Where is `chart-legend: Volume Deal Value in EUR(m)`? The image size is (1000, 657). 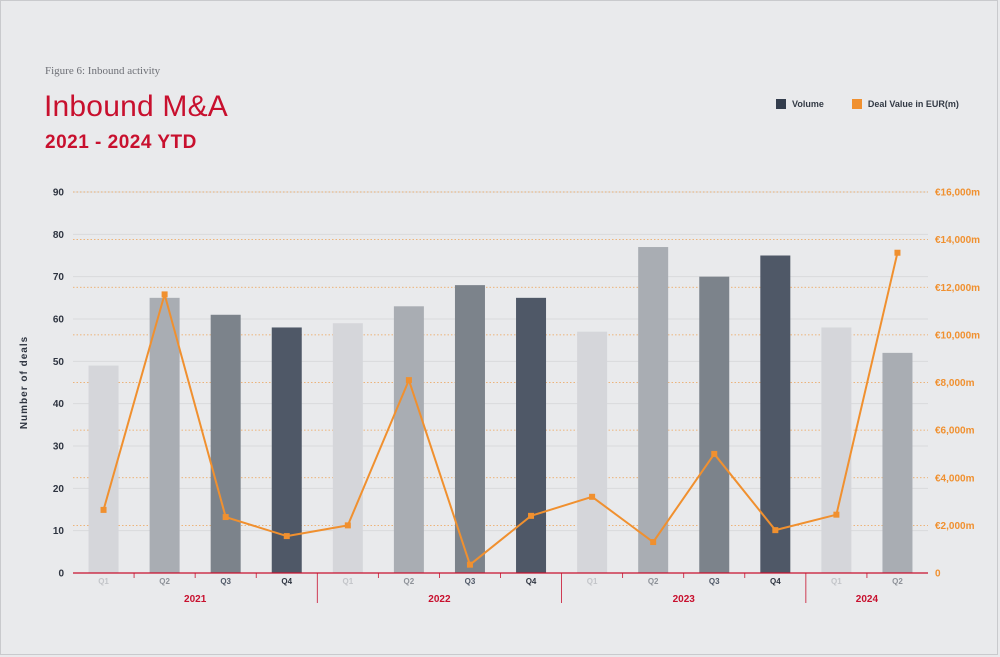 chart-legend: Volume Deal Value in EUR(m) is located at coordinates (881, 104).